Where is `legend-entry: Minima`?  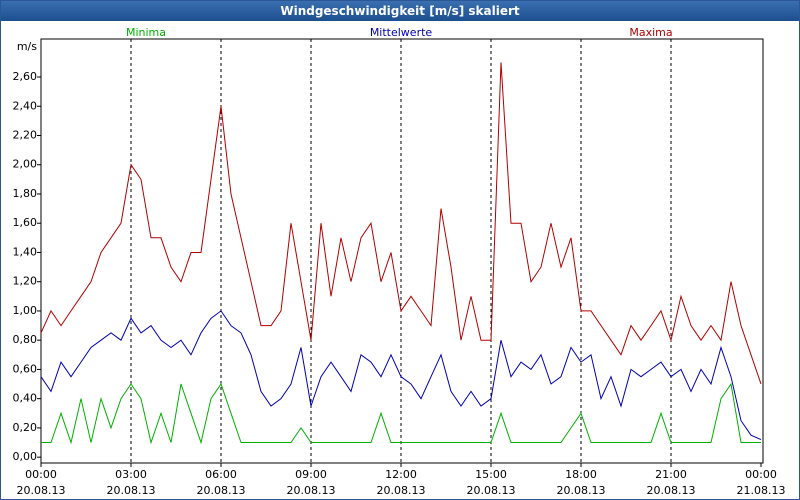
legend-entry: Minima is located at coordinates (146, 32).